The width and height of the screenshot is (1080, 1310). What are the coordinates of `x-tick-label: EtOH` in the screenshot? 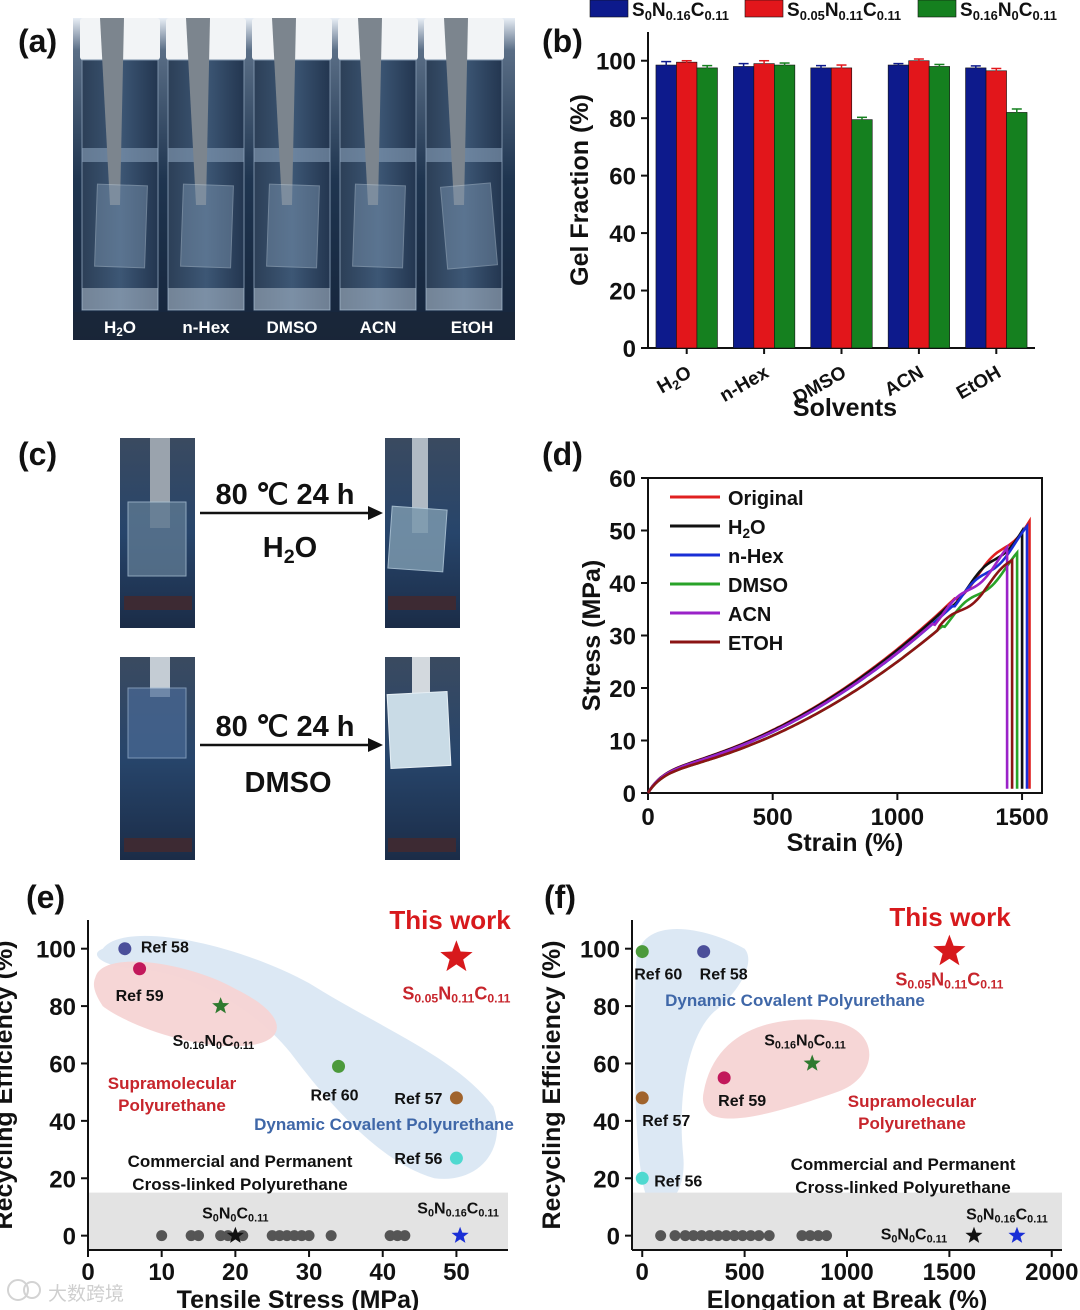 It's located at (979, 383).